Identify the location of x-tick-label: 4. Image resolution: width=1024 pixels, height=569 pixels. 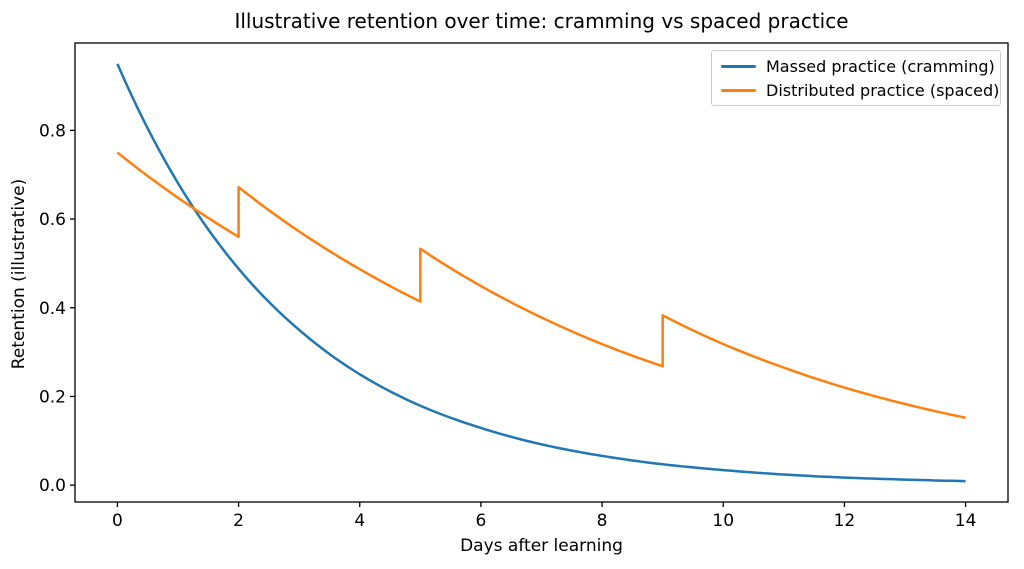
(359, 521).